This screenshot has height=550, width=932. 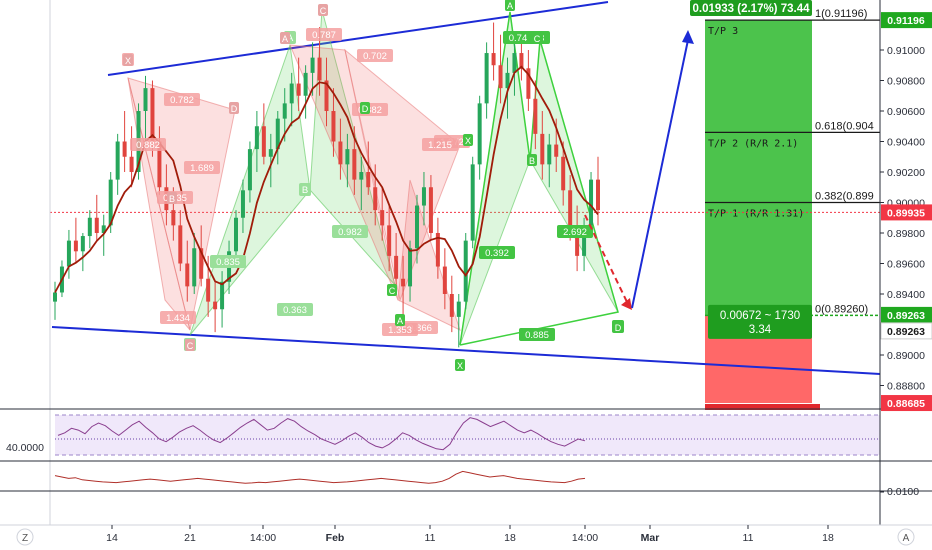 I want to click on red-pattern-label: 0.782, so click(x=182, y=100).